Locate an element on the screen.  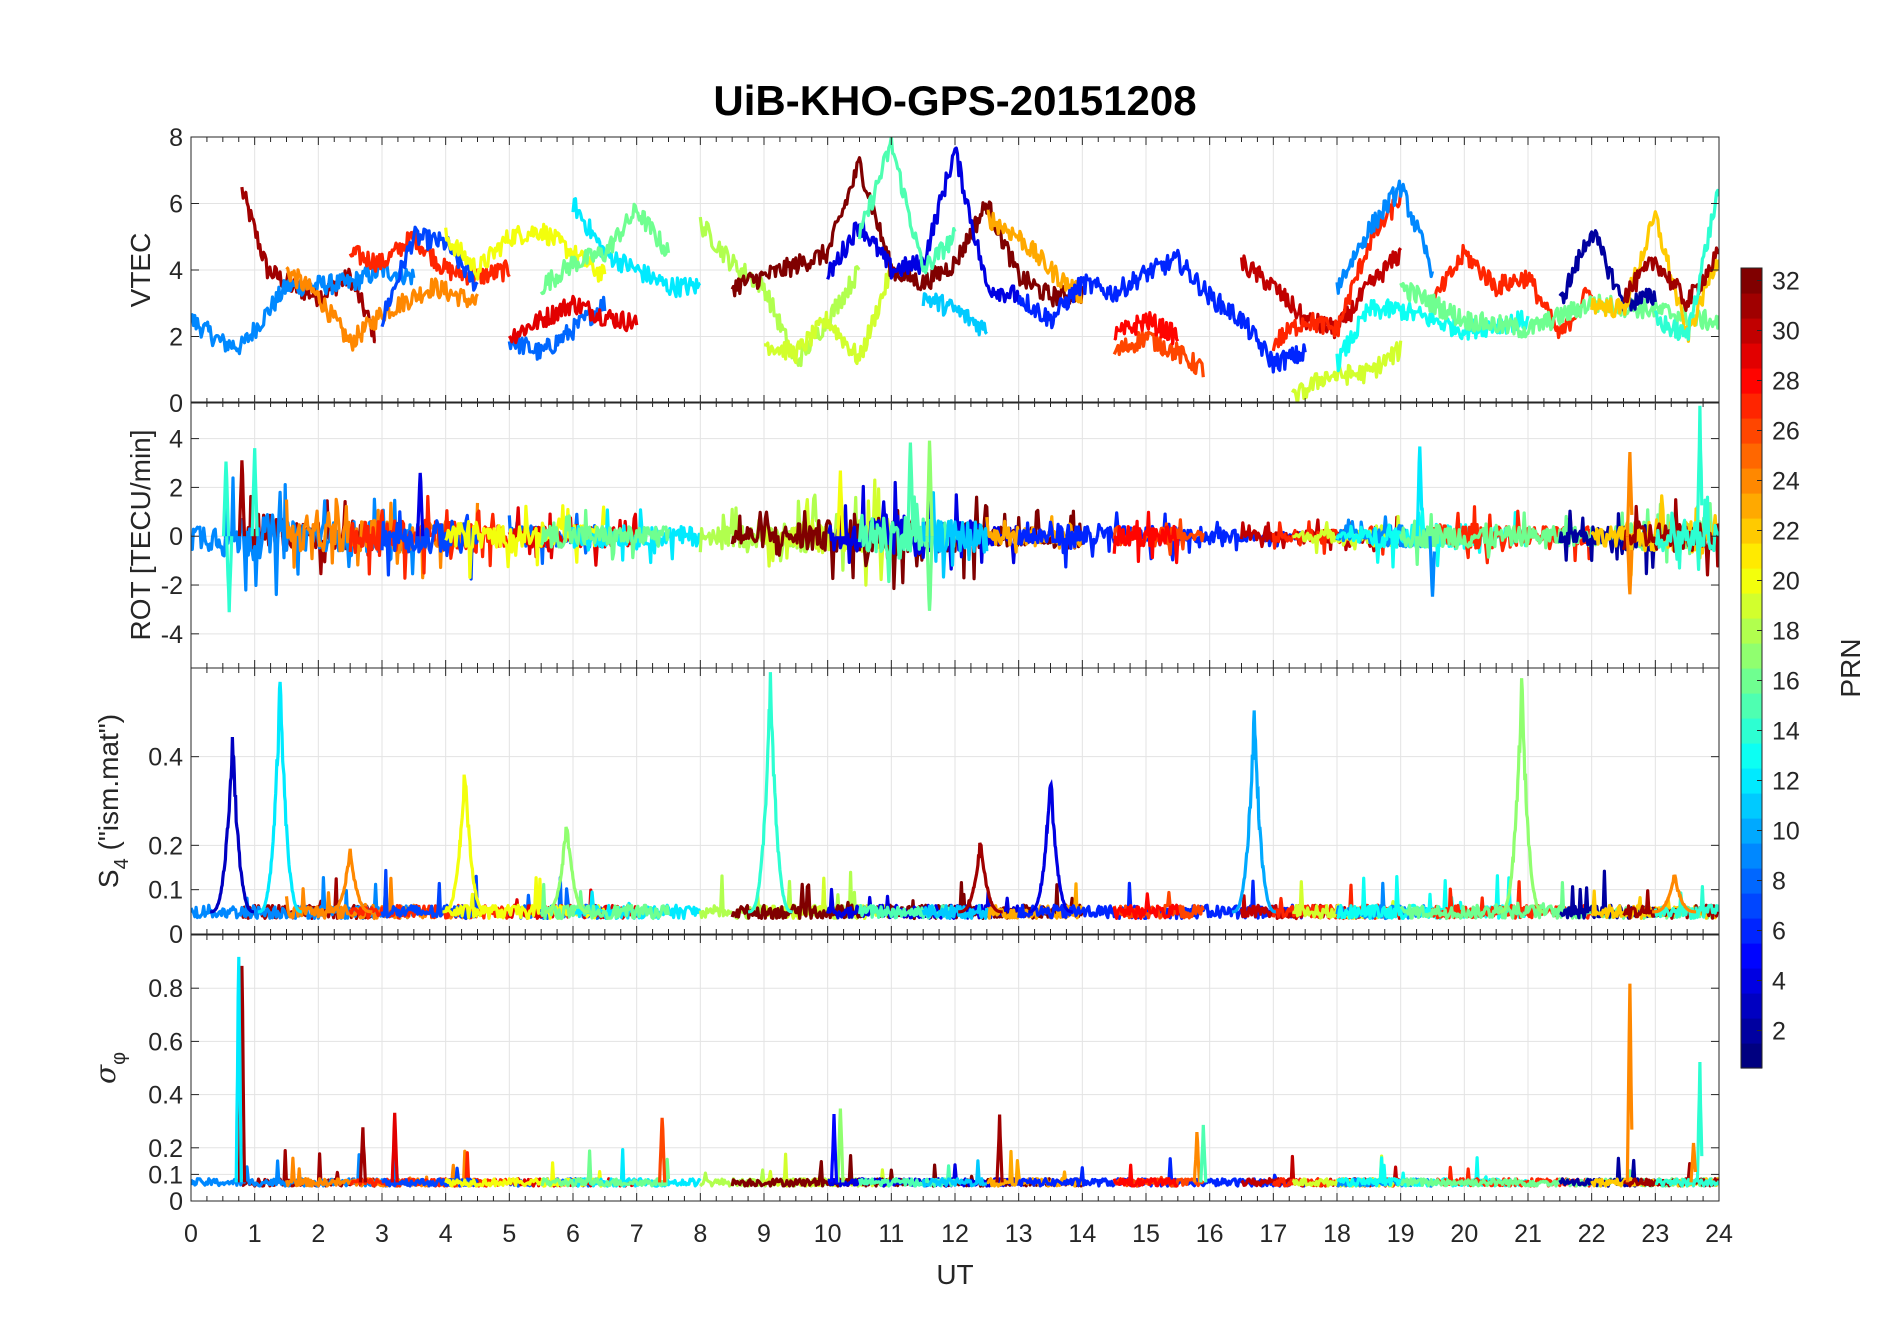
x-tick-label: 5 is located at coordinates (509, 1234).